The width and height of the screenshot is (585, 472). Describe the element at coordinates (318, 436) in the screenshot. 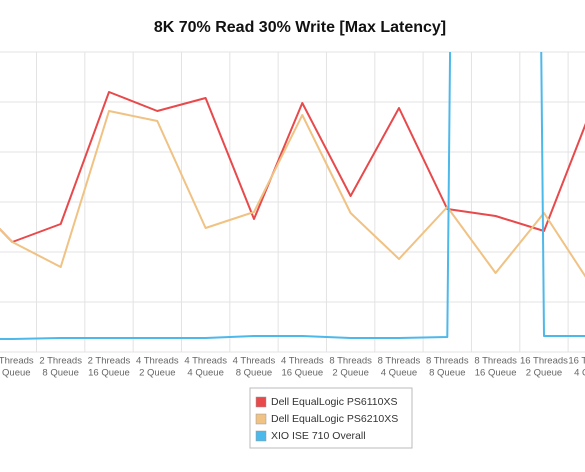

I see `legend-label: XIO ISE 710 Overall` at that location.